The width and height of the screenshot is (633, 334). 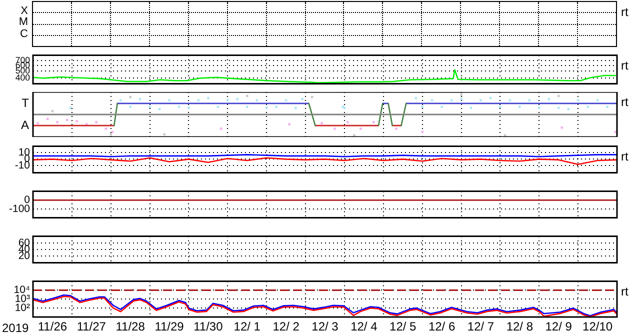 What do you see at coordinates (247, 327) in the screenshot?
I see `x-tick-label: 12/ 1` at bounding box center [247, 327].